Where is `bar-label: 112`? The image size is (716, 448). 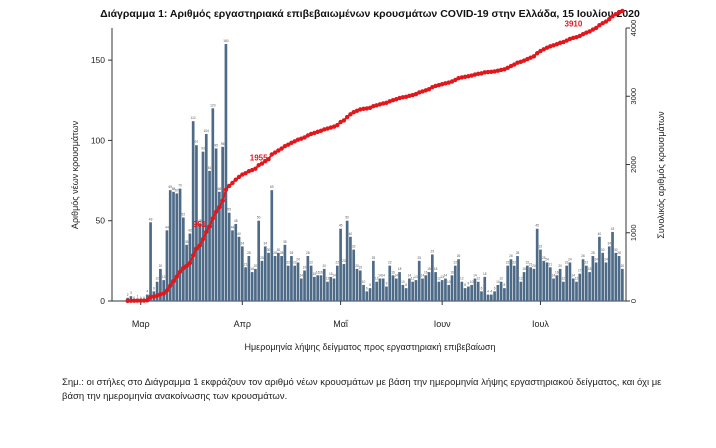
bar-label: 112 is located at coordinates (193, 118).